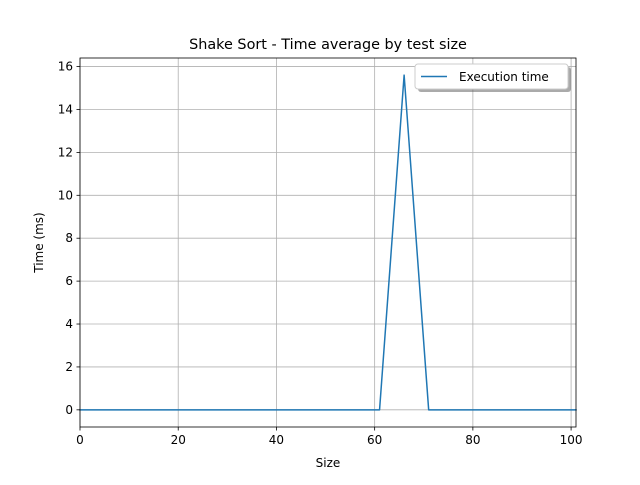 Image resolution: width=640 pixels, height=485 pixels. I want to click on y-tick-label: 4, so click(69, 324).